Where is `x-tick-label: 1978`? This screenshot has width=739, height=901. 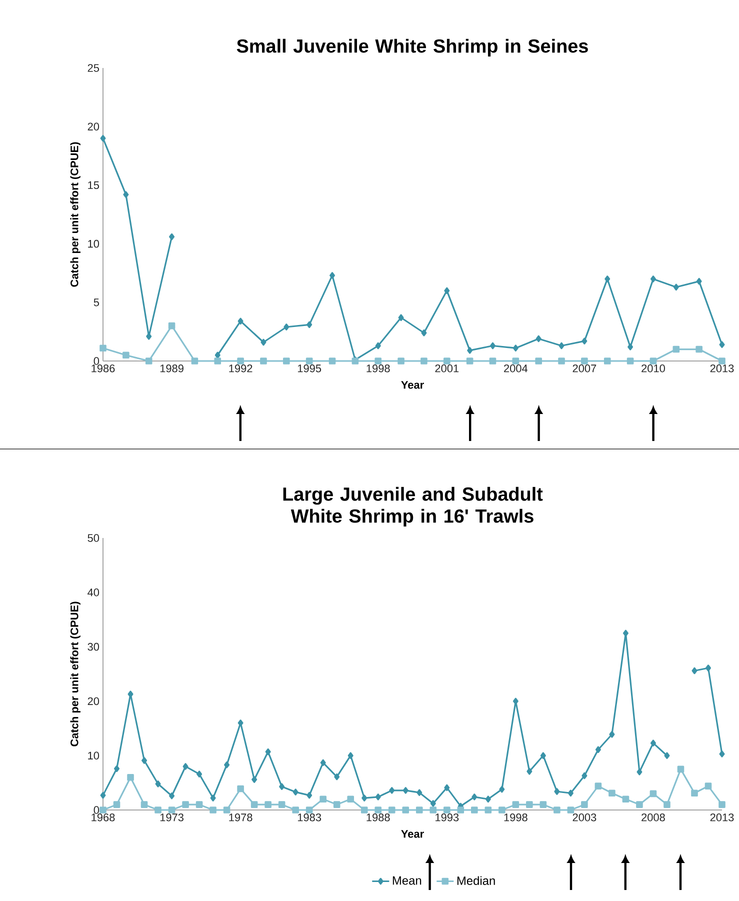 x-tick-label: 1978 is located at coordinates (240, 818).